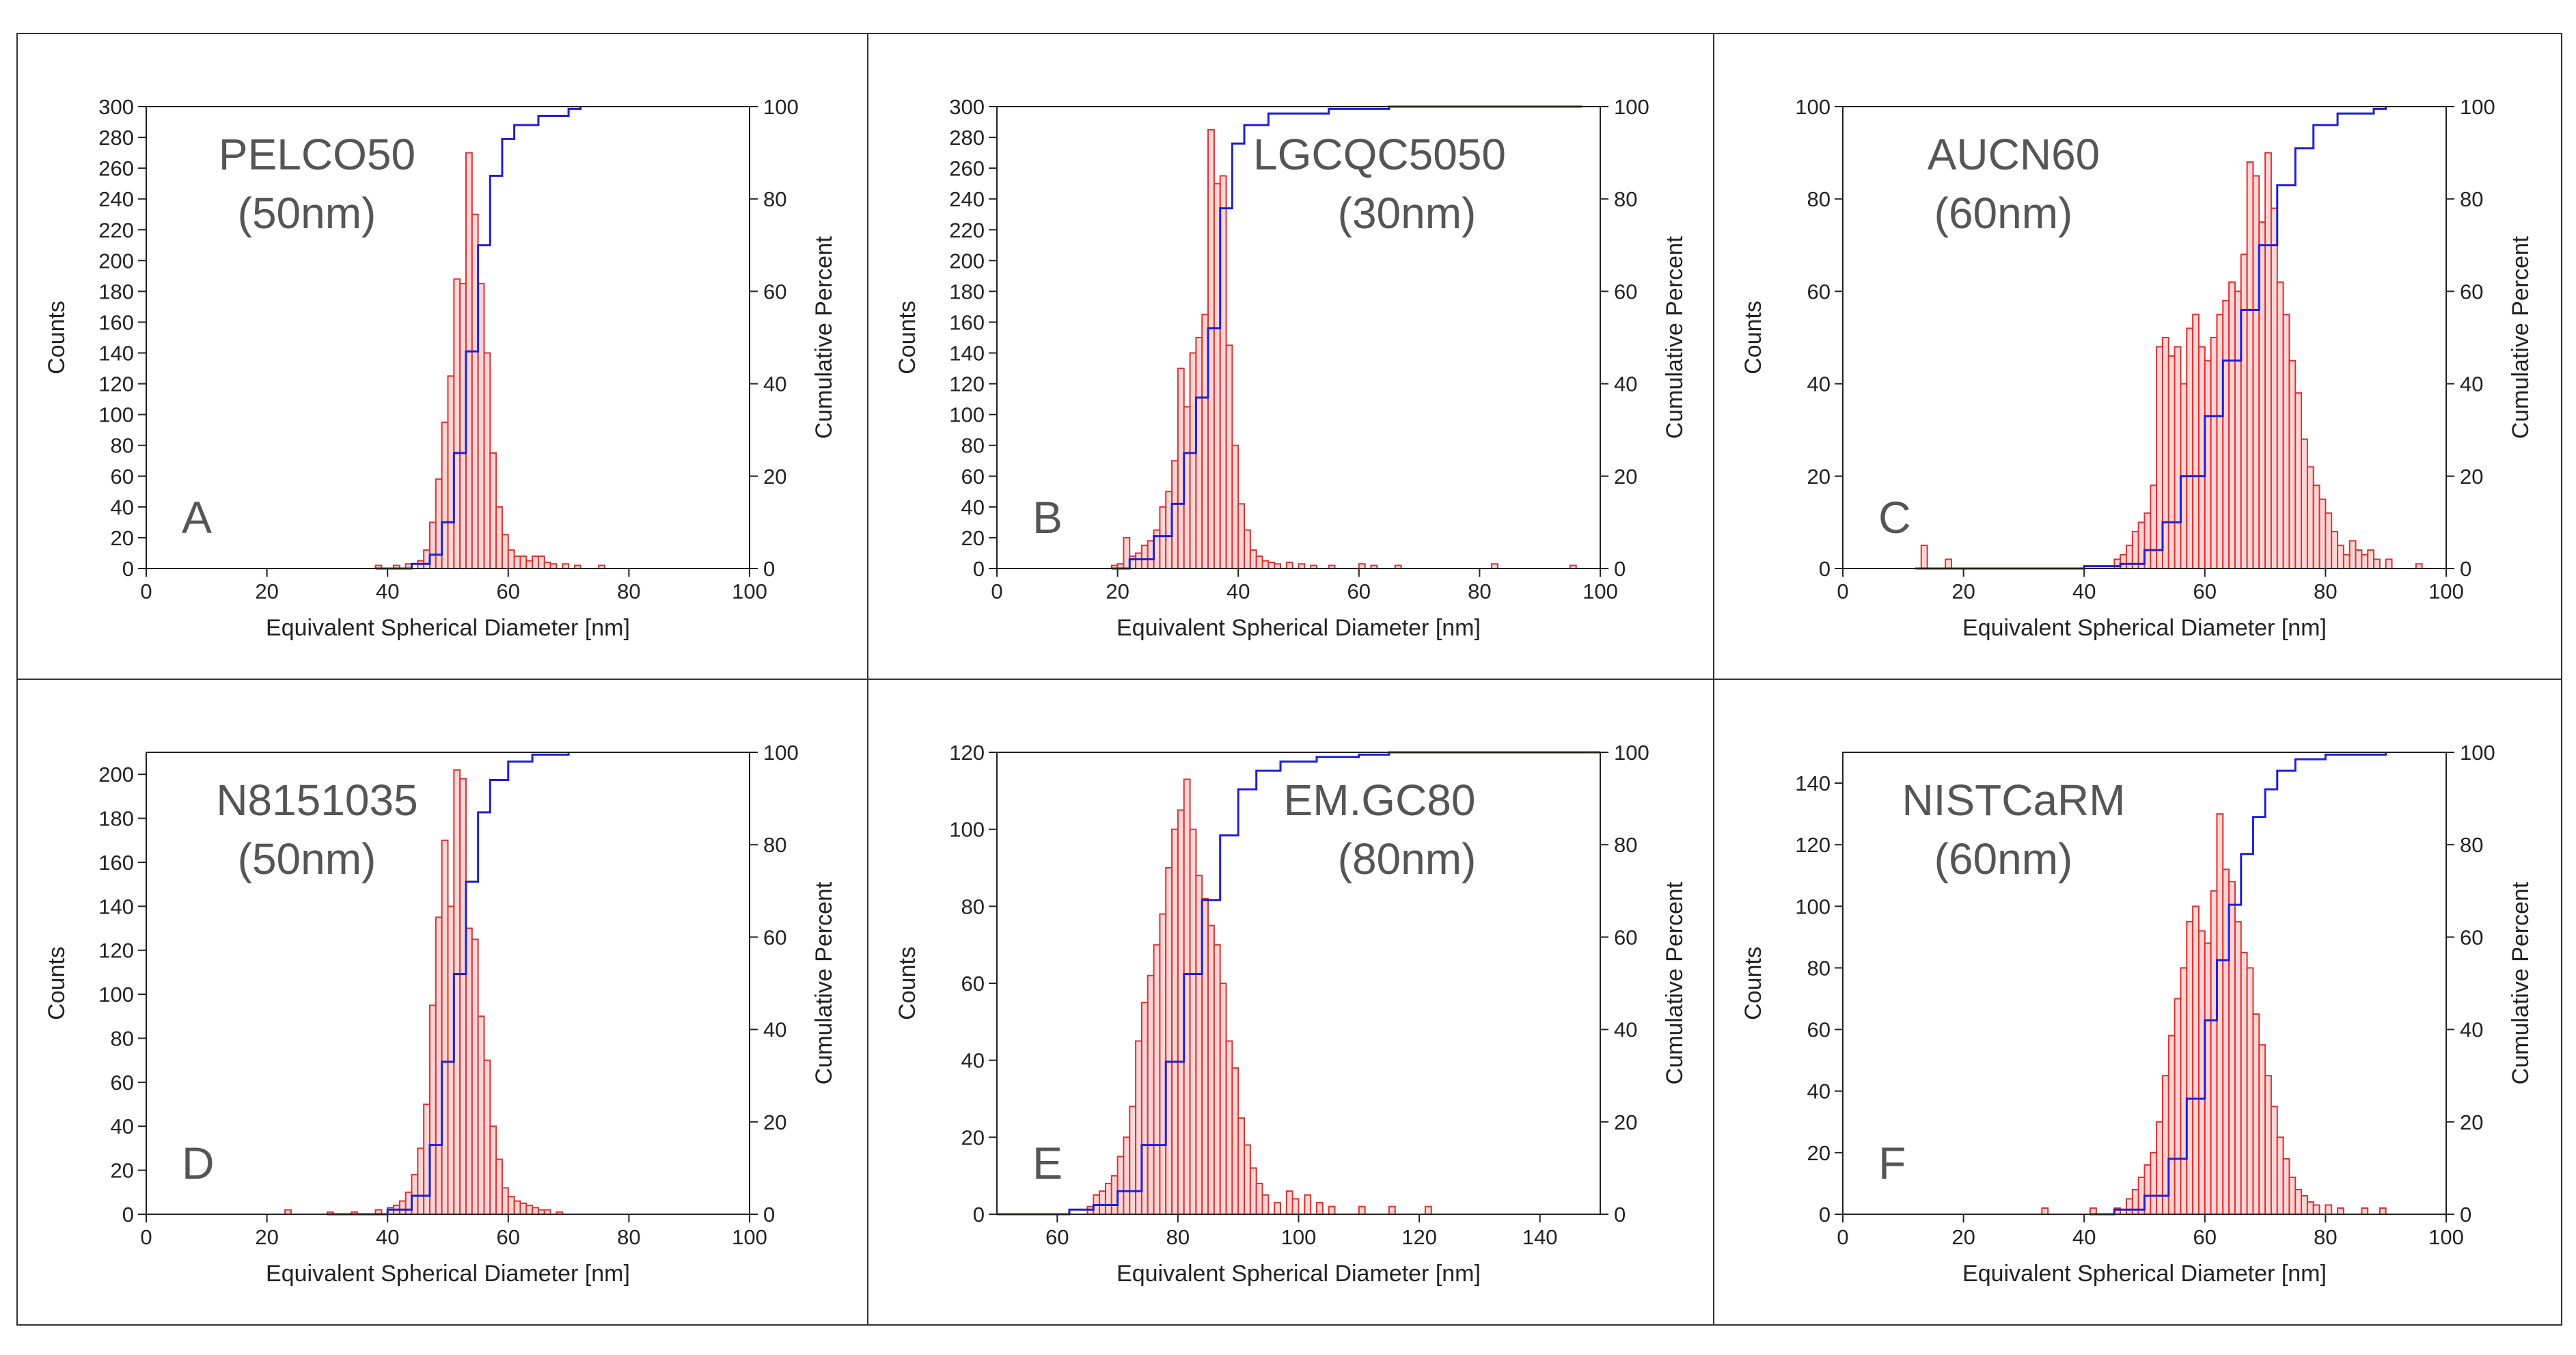 The image size is (2576, 1355). Describe the element at coordinates (1625, 477) in the screenshot. I see `y2-tick-label: 20` at that location.